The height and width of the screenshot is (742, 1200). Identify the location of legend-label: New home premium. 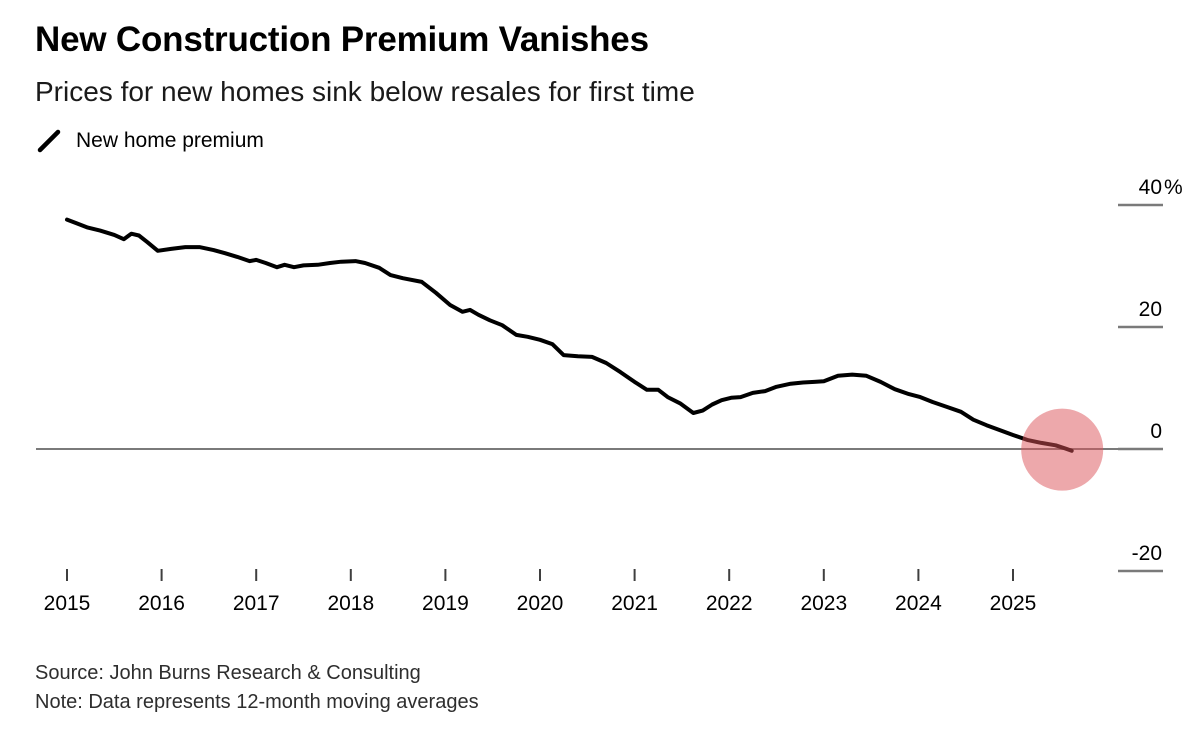
(170, 140).